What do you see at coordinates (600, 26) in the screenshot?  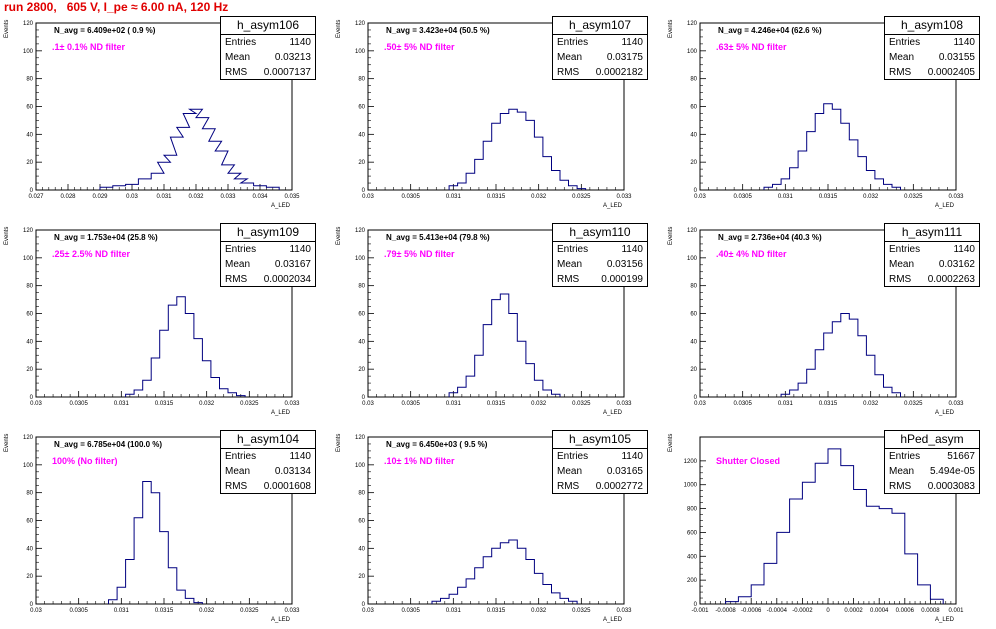 I see `histogram-name: h_asym107` at bounding box center [600, 26].